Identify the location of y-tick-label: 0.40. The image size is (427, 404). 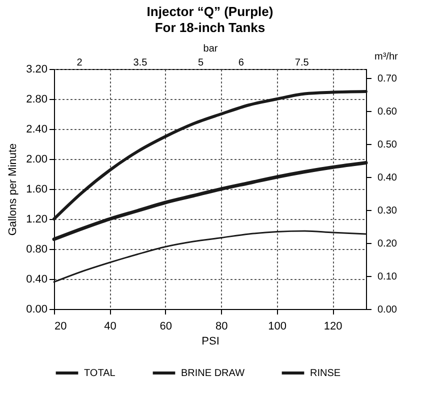
(37, 280).